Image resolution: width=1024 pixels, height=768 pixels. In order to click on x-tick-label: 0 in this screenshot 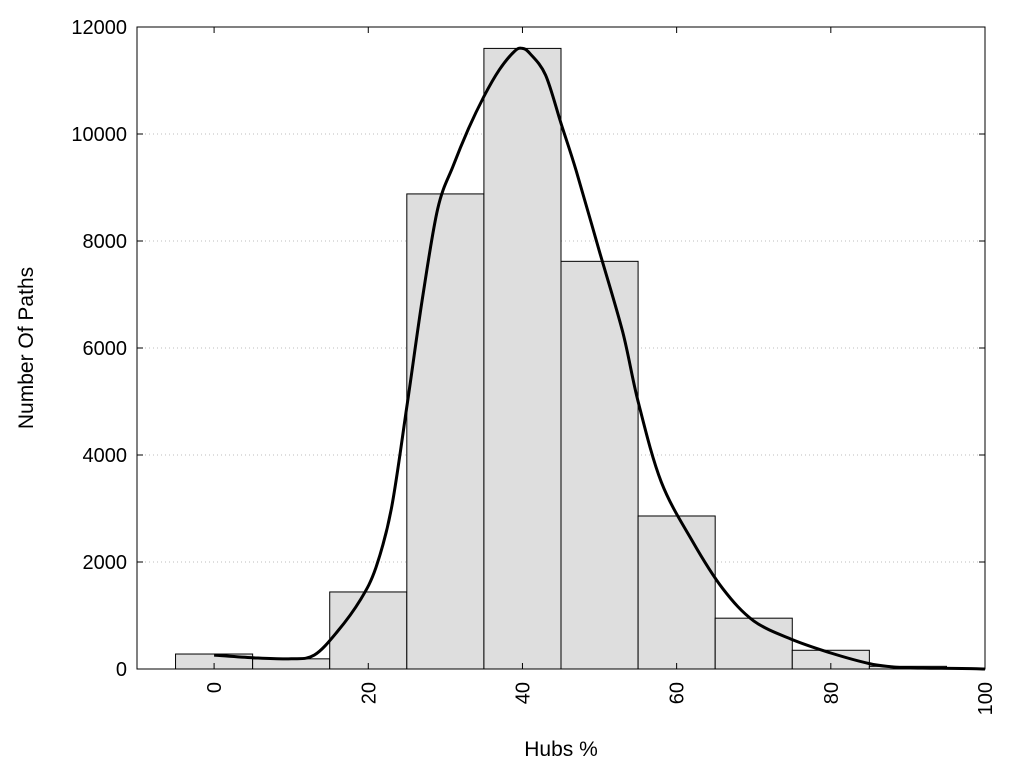, I will do `click(215, 687)`.